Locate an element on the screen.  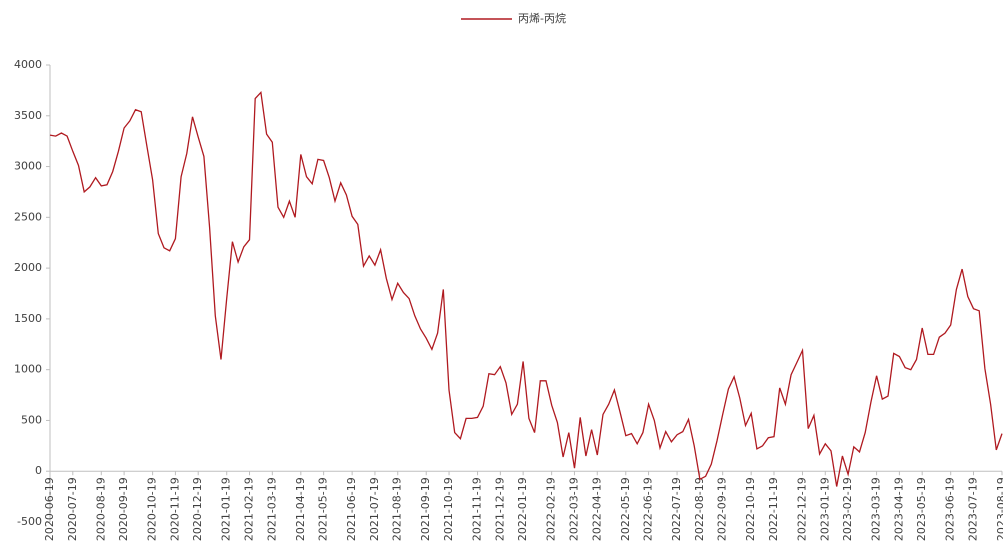
legend-label: 丙烯-丙烷 is located at coordinates (542, 18).